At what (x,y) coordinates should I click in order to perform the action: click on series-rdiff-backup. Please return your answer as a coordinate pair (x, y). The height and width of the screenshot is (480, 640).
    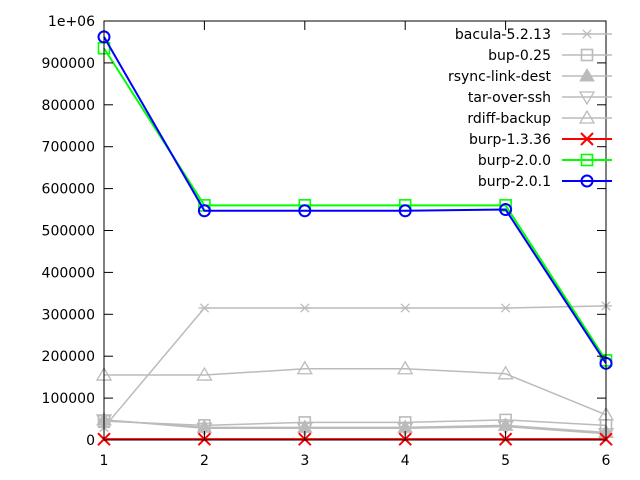
    Looking at the image, I should click on (355, 390).